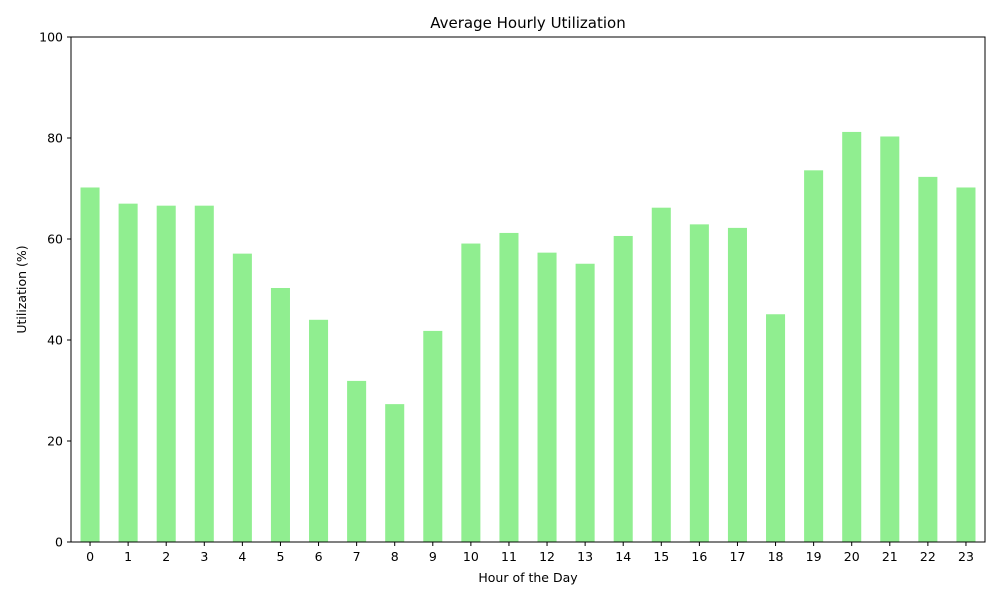  What do you see at coordinates (357, 556) in the screenshot?
I see `x-tick-label: 7` at bounding box center [357, 556].